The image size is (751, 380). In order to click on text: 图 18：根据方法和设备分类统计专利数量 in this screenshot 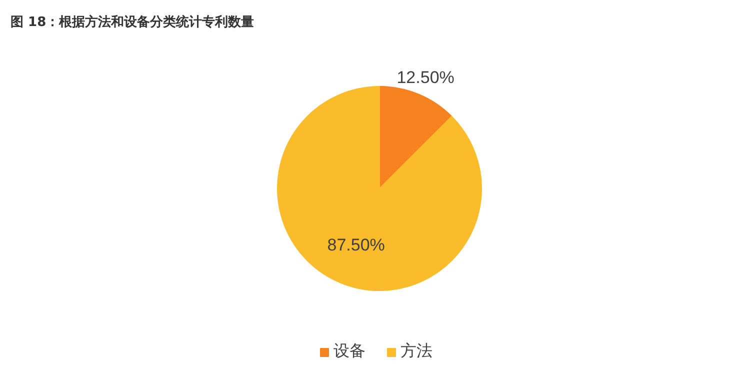, I will do `click(132, 22)`.